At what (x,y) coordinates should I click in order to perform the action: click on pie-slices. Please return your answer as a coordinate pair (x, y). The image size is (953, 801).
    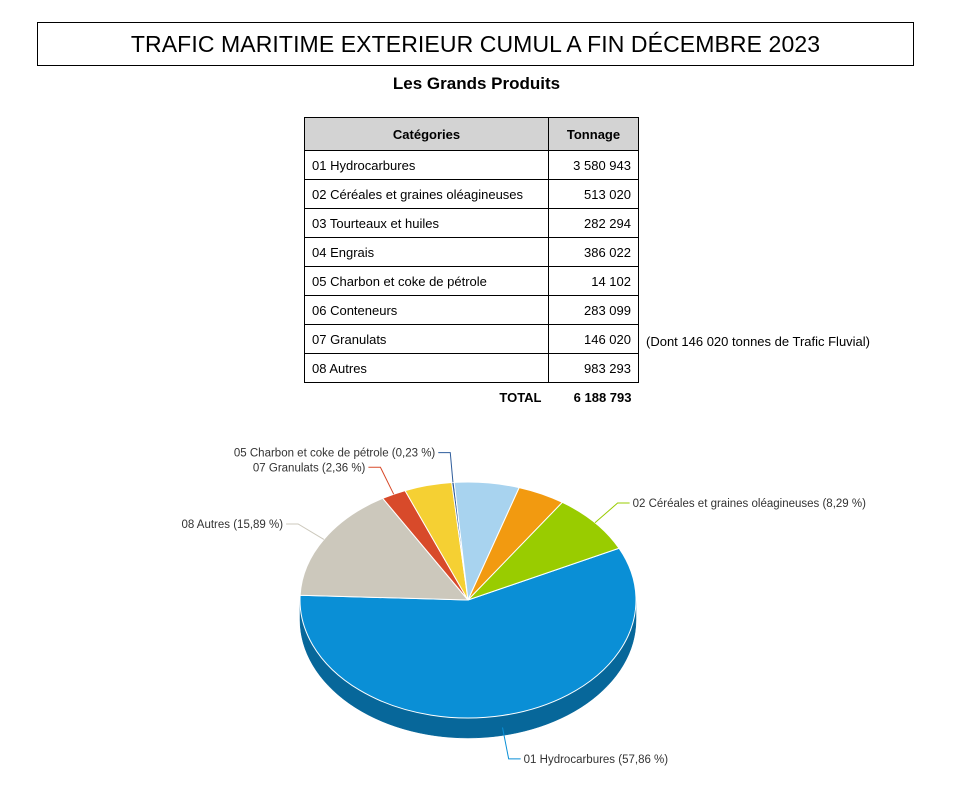
    Looking at the image, I should click on (468, 600).